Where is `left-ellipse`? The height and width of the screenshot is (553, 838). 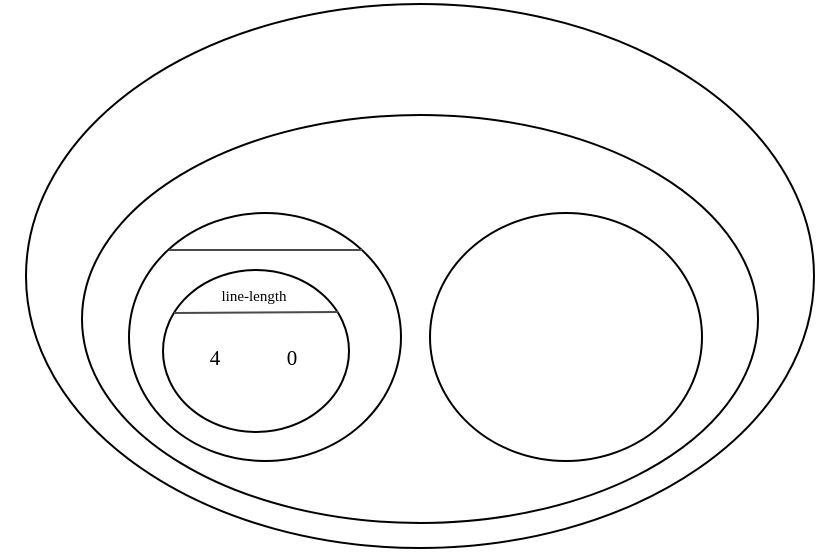 left-ellipse is located at coordinates (265, 337).